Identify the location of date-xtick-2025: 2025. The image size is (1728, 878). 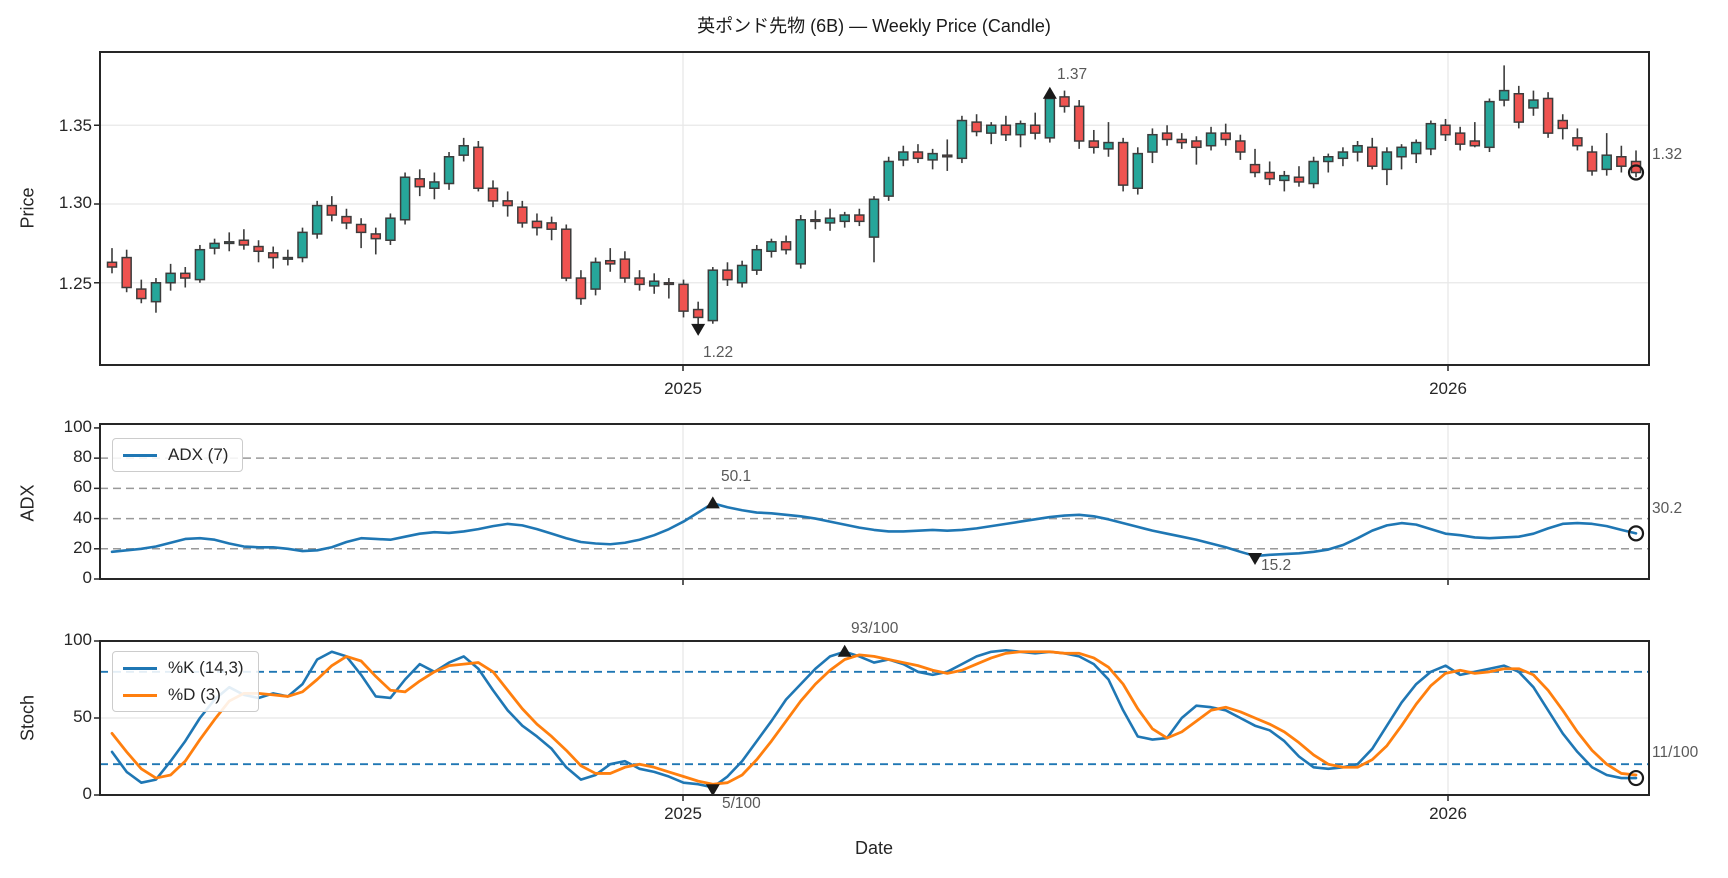
(683, 813).